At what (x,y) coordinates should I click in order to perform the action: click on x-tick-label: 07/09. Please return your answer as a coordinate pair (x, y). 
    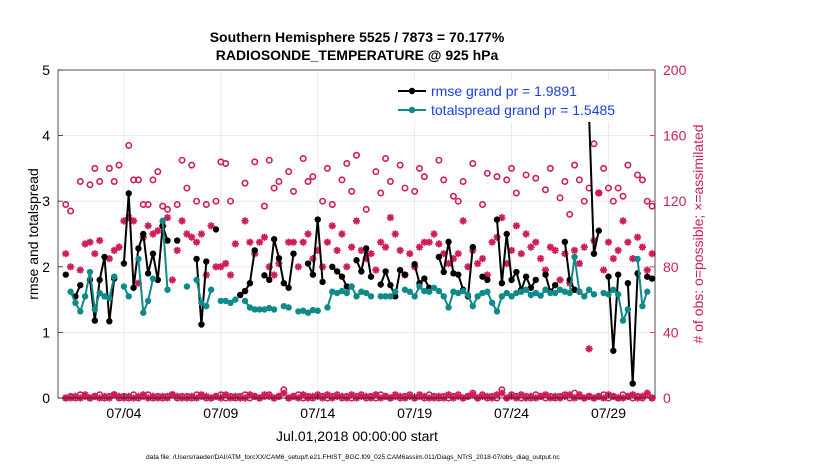
    Looking at the image, I should click on (220, 413).